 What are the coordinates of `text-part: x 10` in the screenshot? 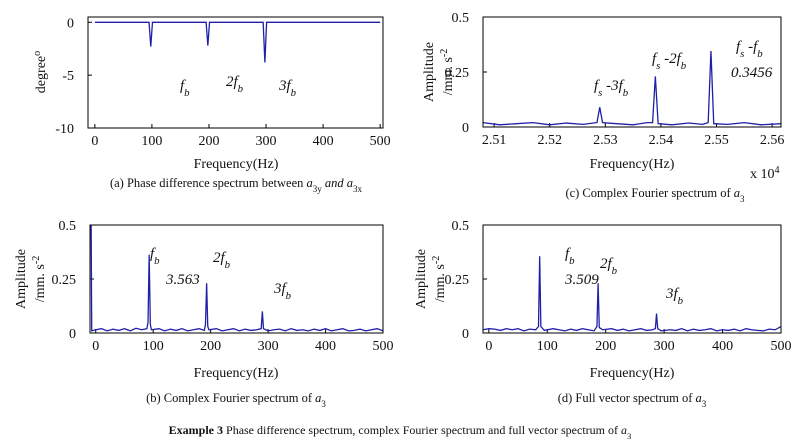 It's located at (762, 174).